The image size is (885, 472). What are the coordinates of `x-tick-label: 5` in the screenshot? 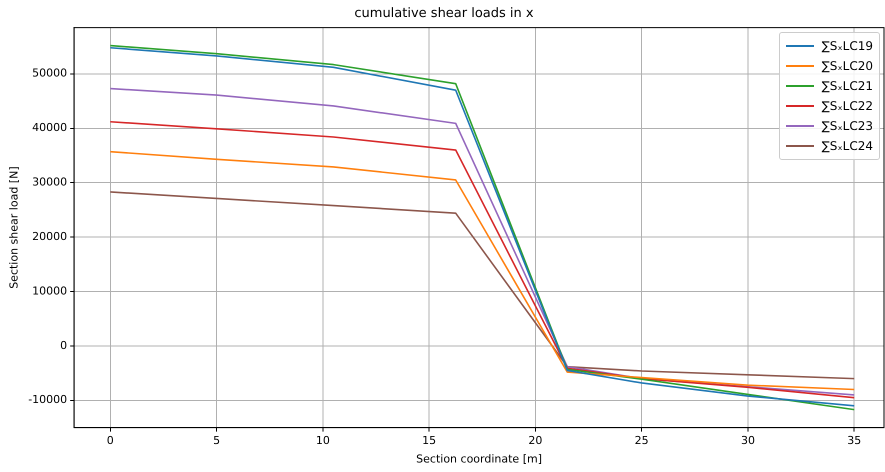 It's located at (216, 441).